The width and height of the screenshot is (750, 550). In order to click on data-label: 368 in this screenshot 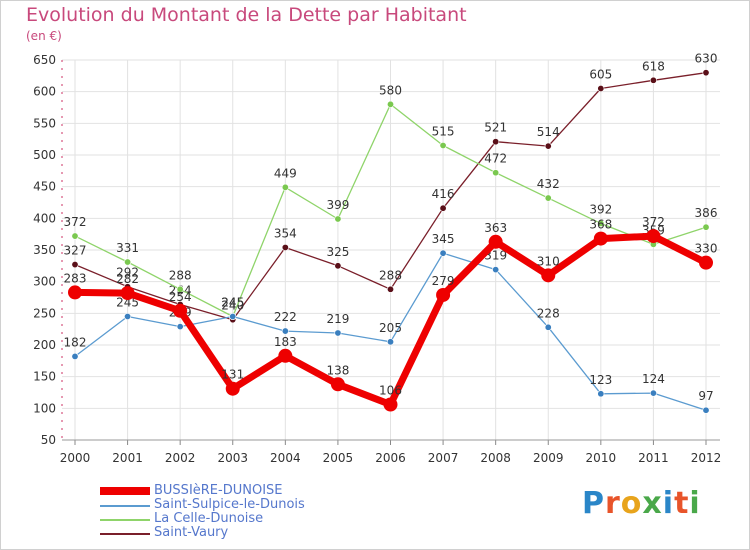, I will do `click(600, 225)`.